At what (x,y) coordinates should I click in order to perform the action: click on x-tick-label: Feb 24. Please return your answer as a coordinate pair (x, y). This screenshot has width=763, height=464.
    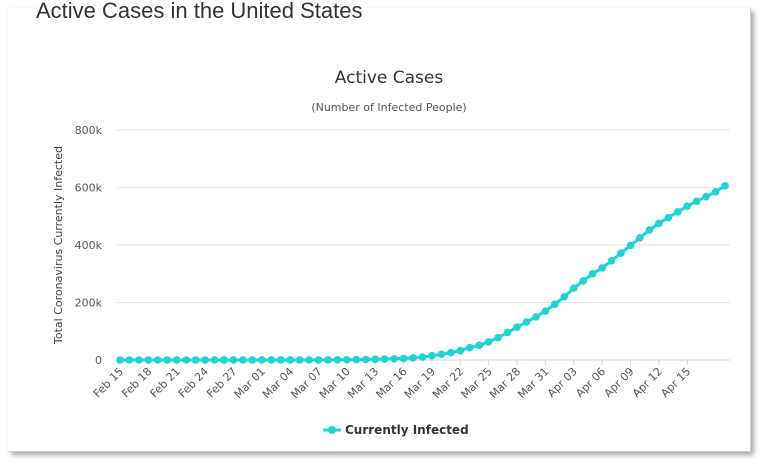
    Looking at the image, I should click on (193, 382).